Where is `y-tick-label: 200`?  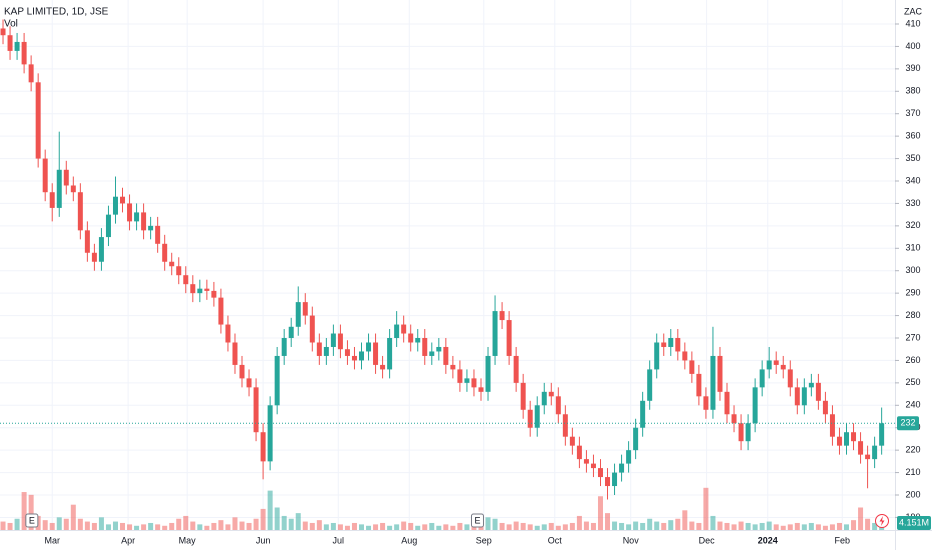 y-tick-label: 200 is located at coordinates (912, 494).